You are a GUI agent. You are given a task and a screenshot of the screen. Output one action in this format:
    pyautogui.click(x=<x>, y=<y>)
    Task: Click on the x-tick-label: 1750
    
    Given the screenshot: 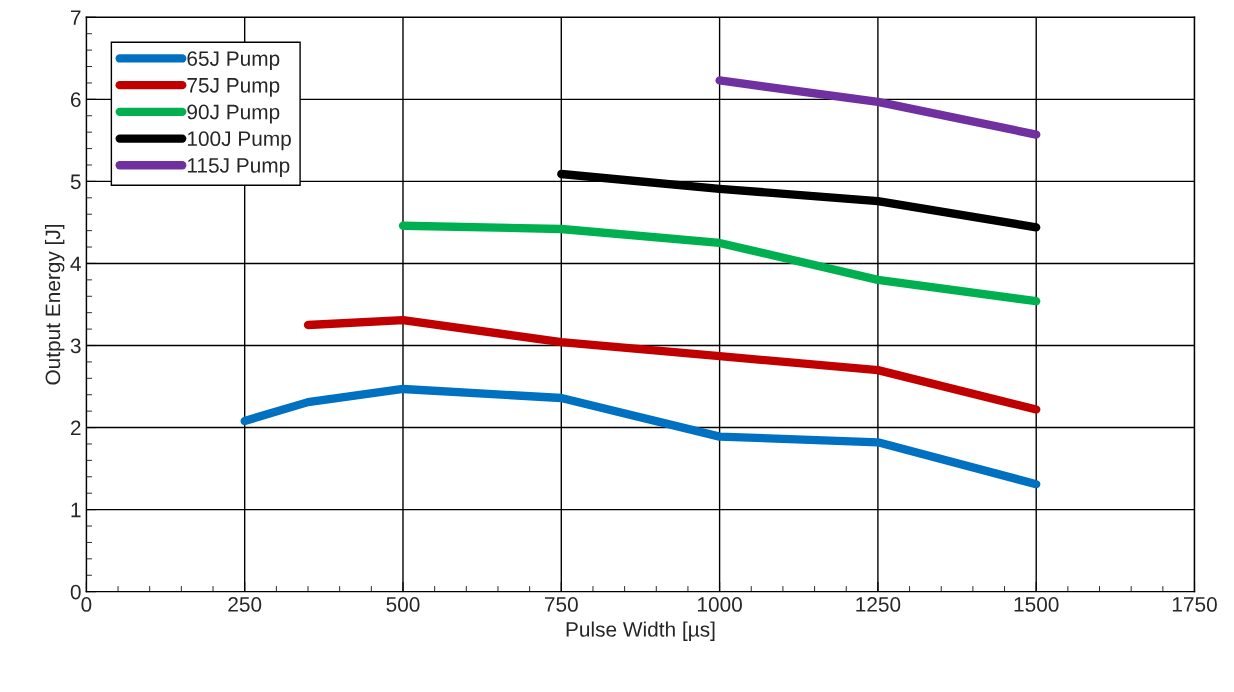 What is the action you would take?
    pyautogui.click(x=1194, y=604)
    